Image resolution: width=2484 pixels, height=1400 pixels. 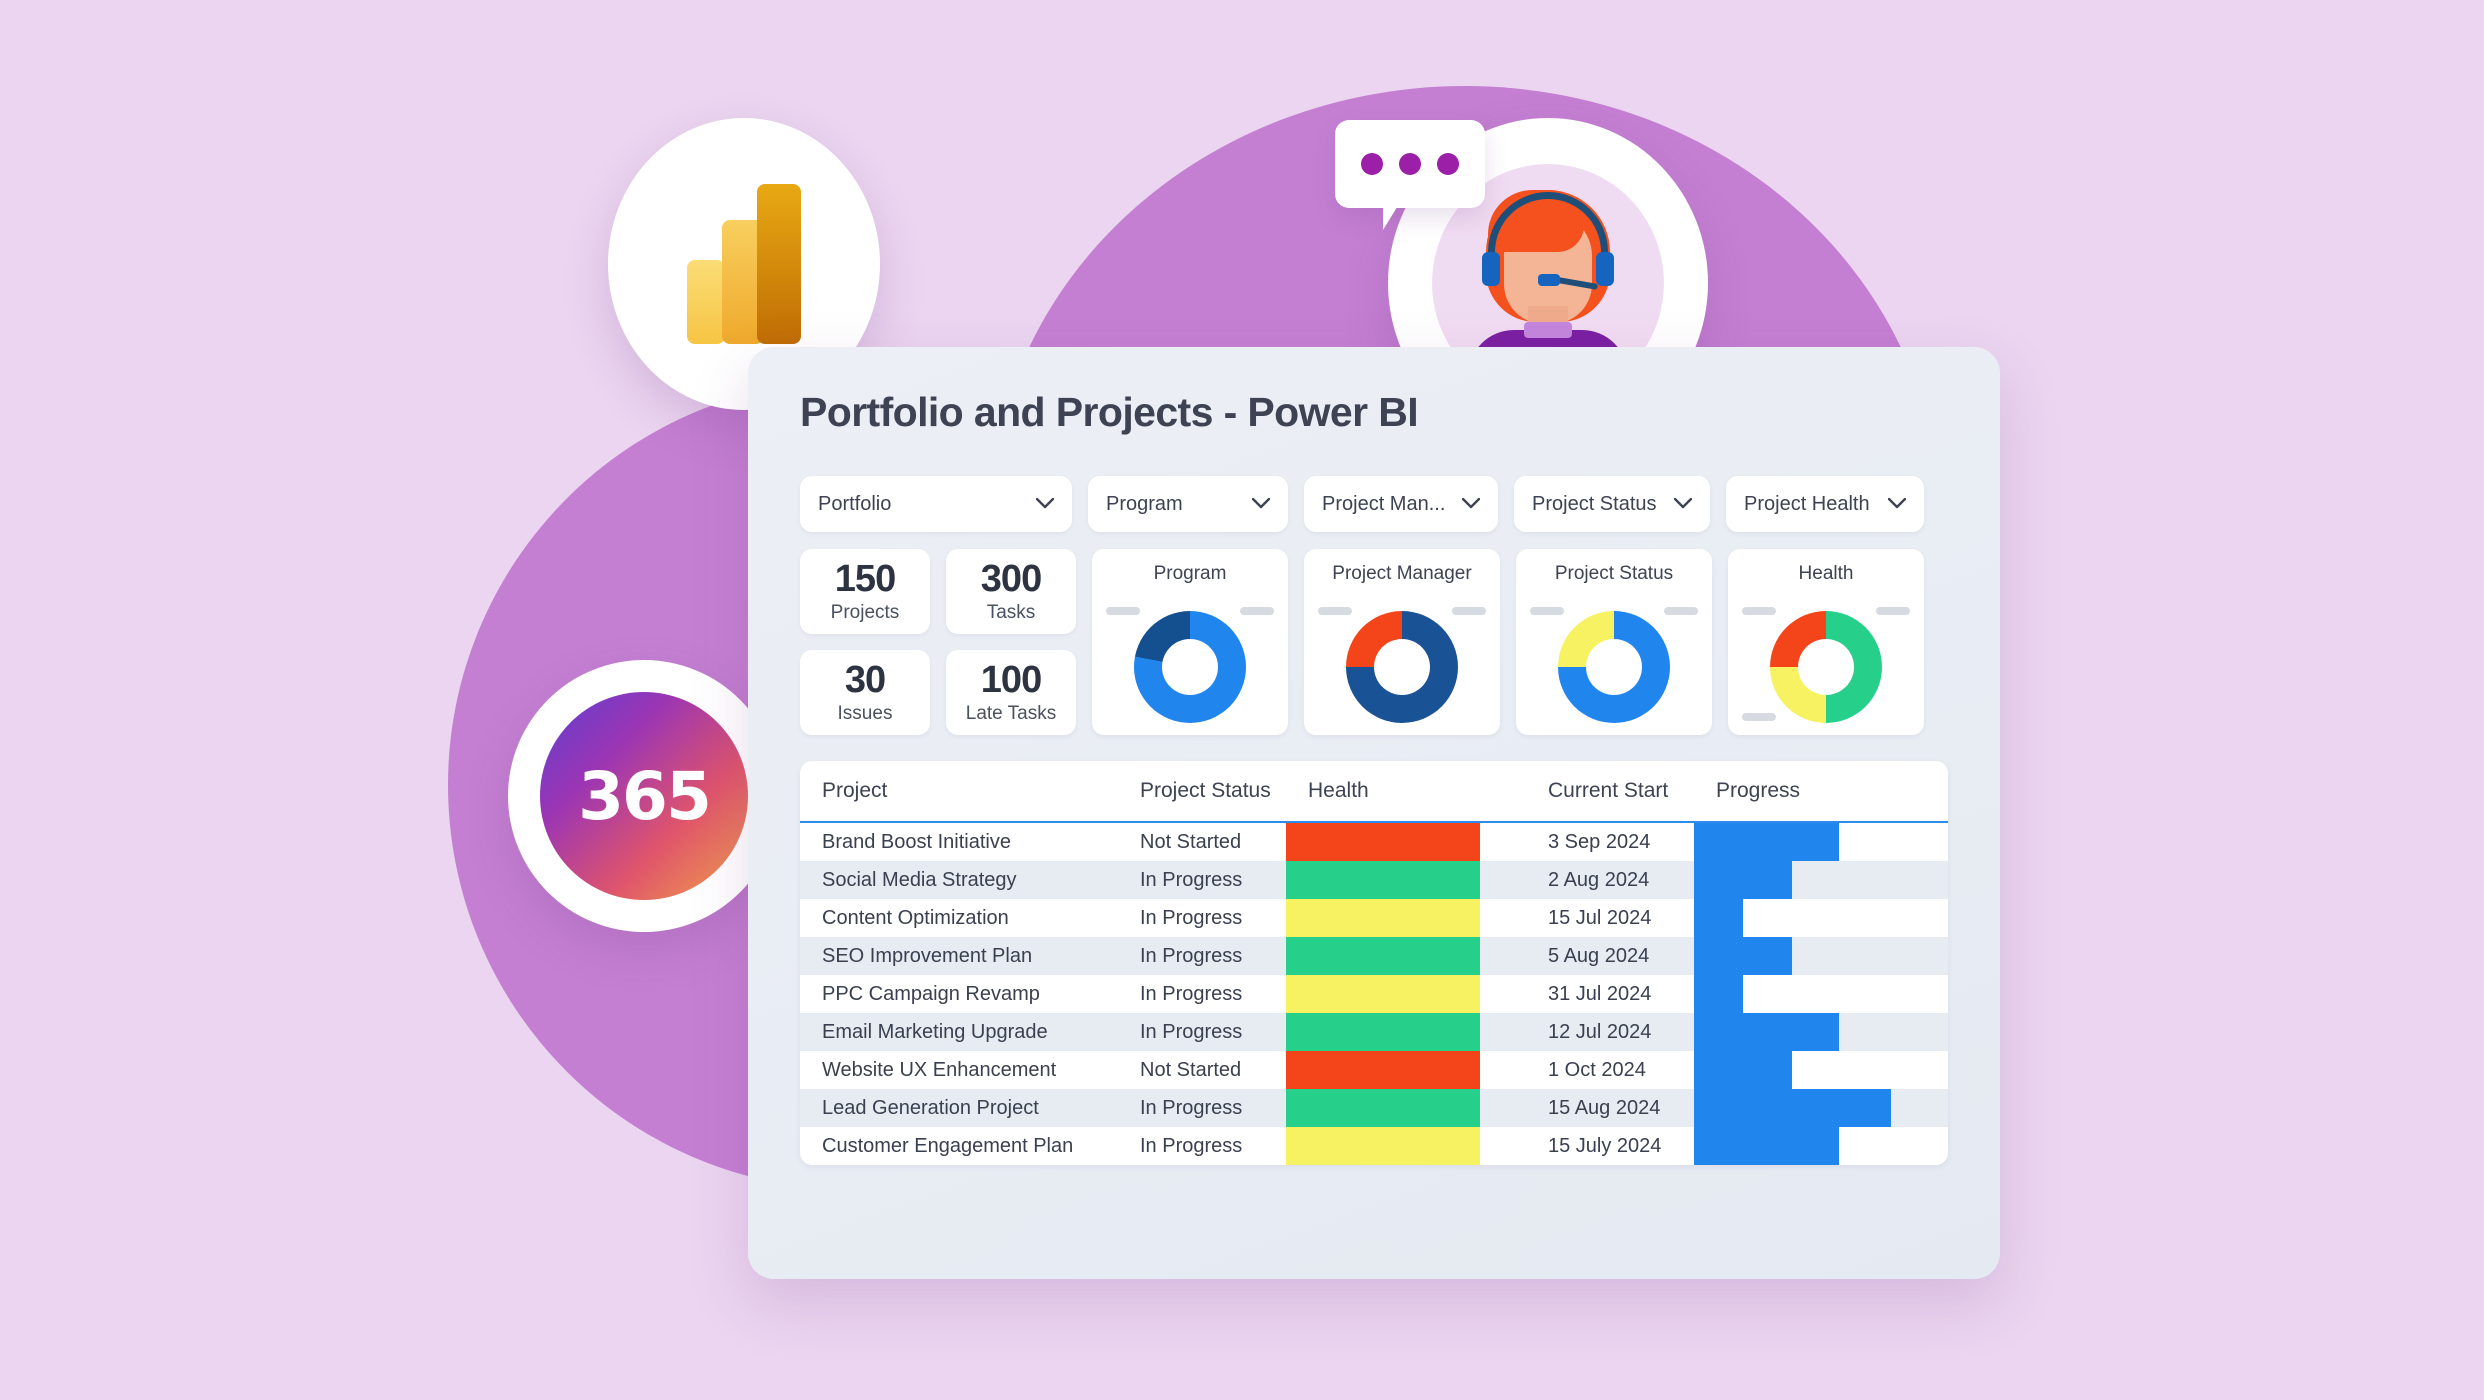 What do you see at coordinates (935, 1031) in the screenshot?
I see `cell-project: Email Marketing Upgrade` at bounding box center [935, 1031].